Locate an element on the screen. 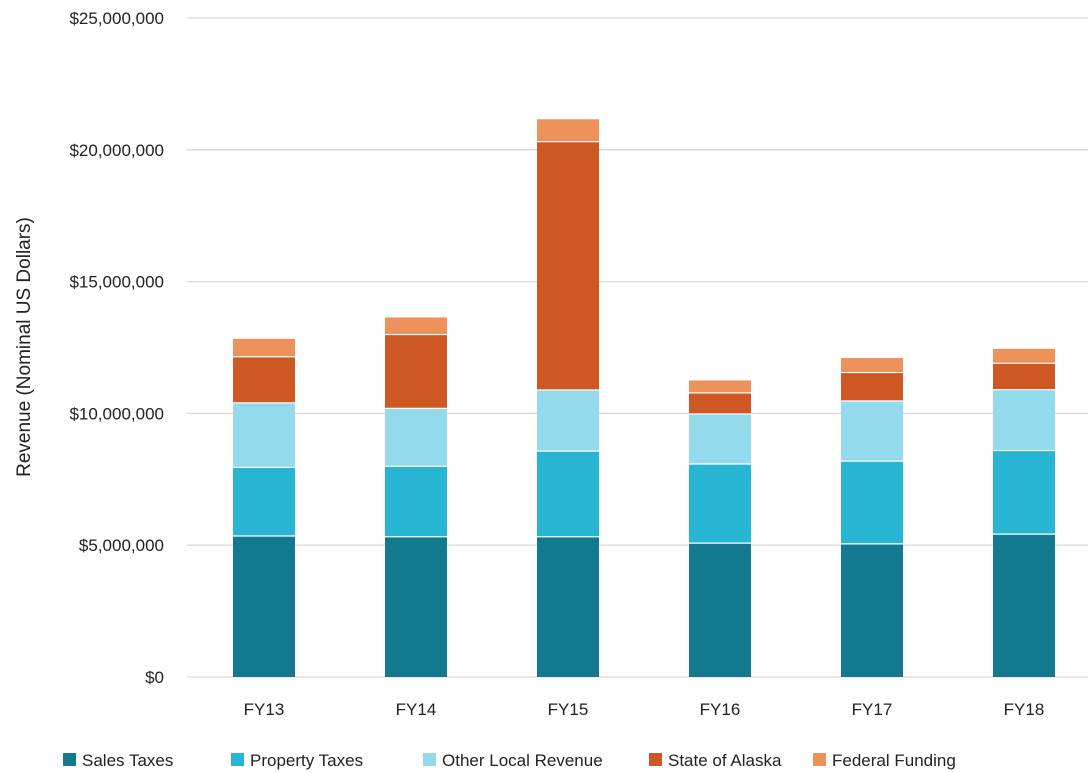  y-tick-label: $5,000,000 is located at coordinates (121, 545).